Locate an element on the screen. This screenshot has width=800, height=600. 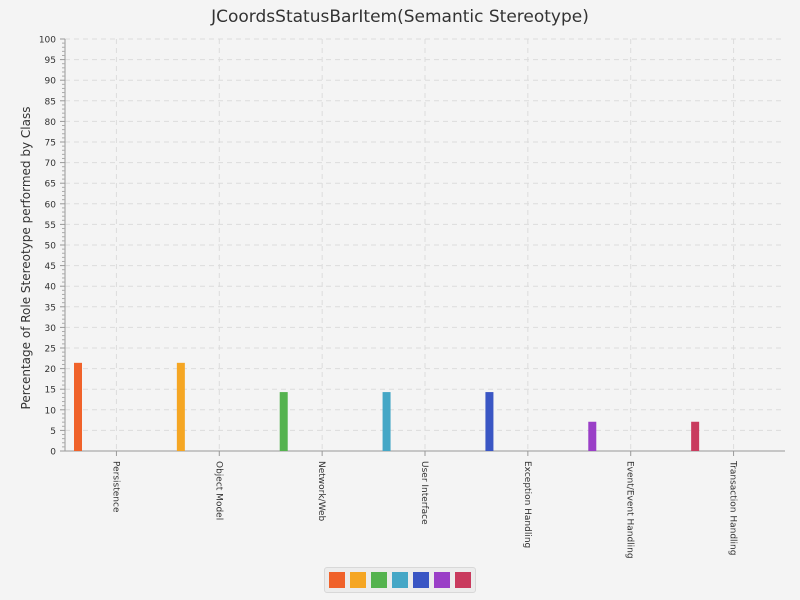
x-tick-label: Transaction Handling is located at coordinates (733, 507).